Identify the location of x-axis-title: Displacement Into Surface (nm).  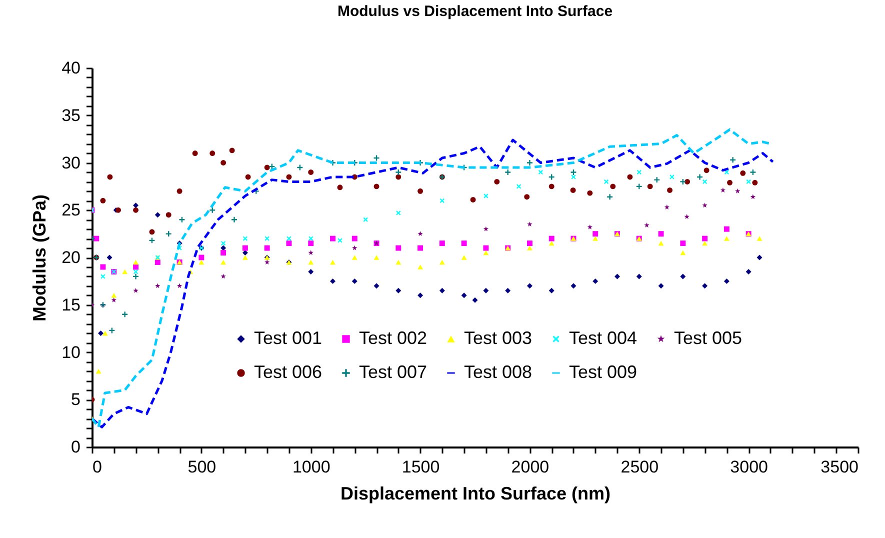
(475, 494).